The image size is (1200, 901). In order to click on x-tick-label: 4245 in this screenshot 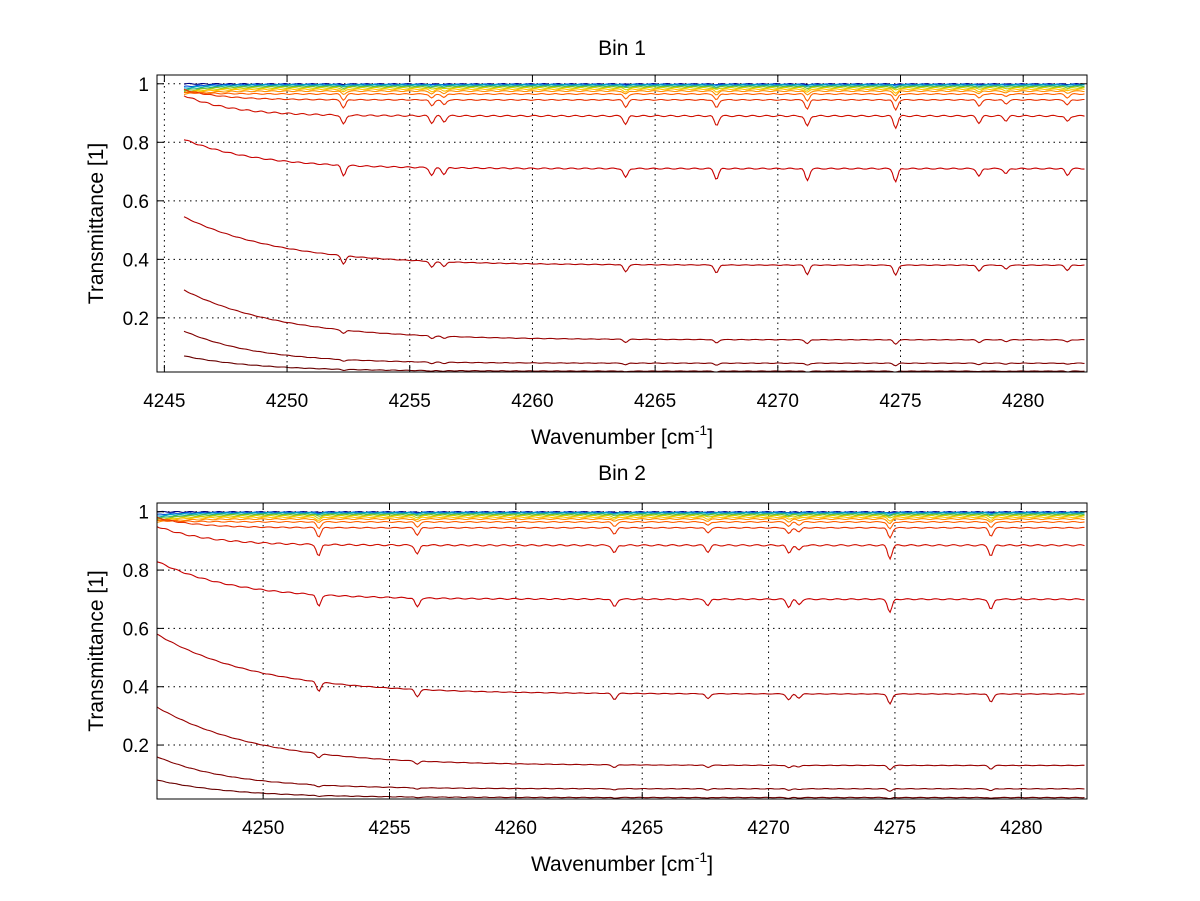, I will do `click(164, 401)`.